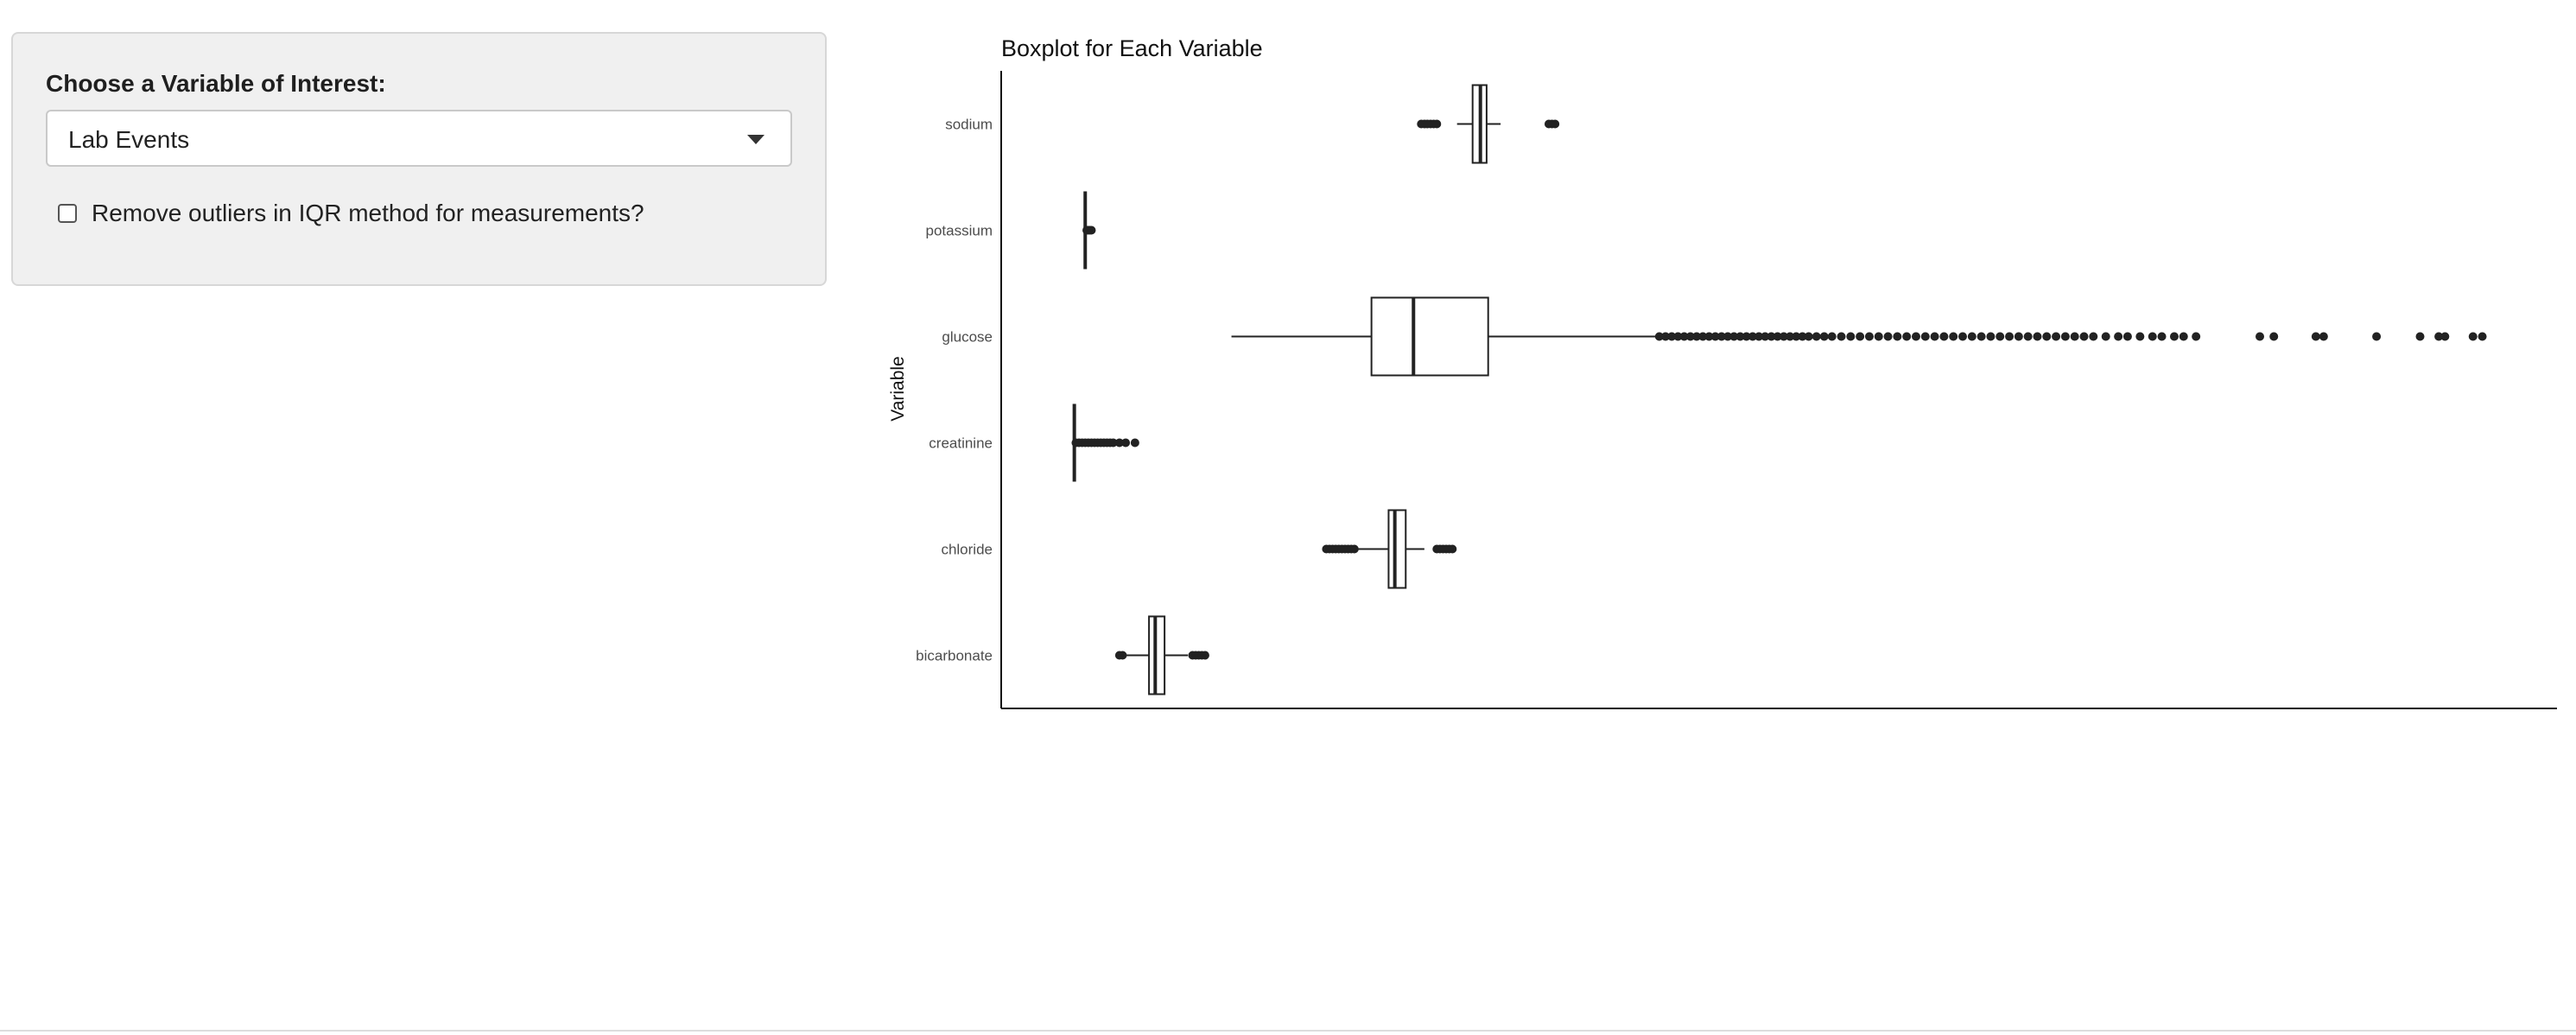 The width and height of the screenshot is (2576, 1035). What do you see at coordinates (216, 83) in the screenshot?
I see `variable-select-label: Choose a Variable of Interest:` at bounding box center [216, 83].